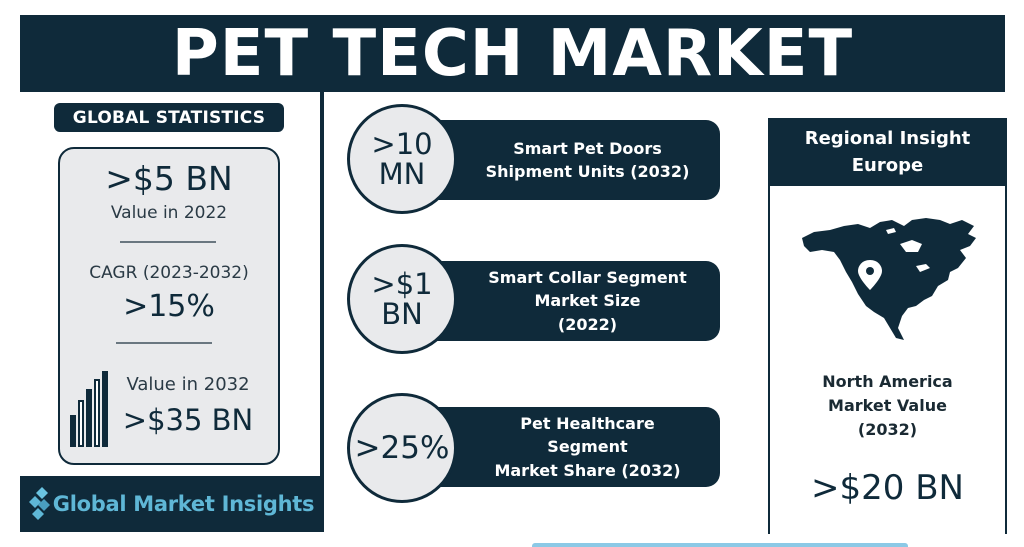  I want to click on highlight-value-circle: >$1 BN, so click(402, 299).